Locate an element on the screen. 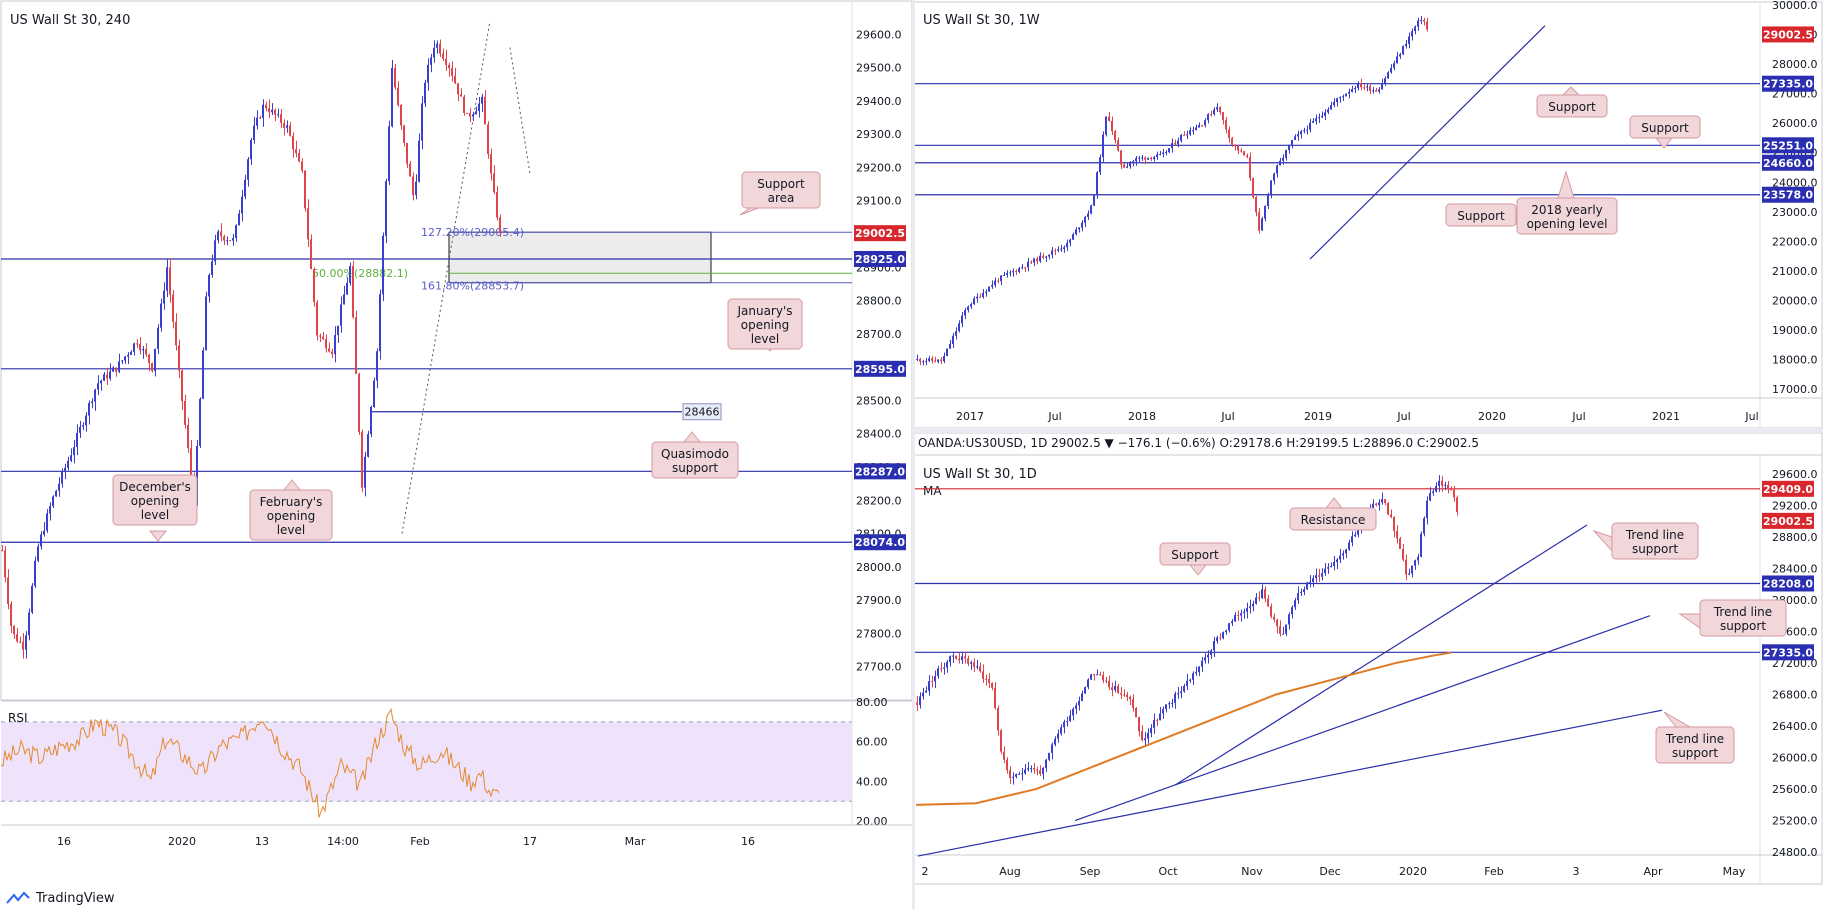  d1-level-tag-bg is located at coordinates (1788, 583).